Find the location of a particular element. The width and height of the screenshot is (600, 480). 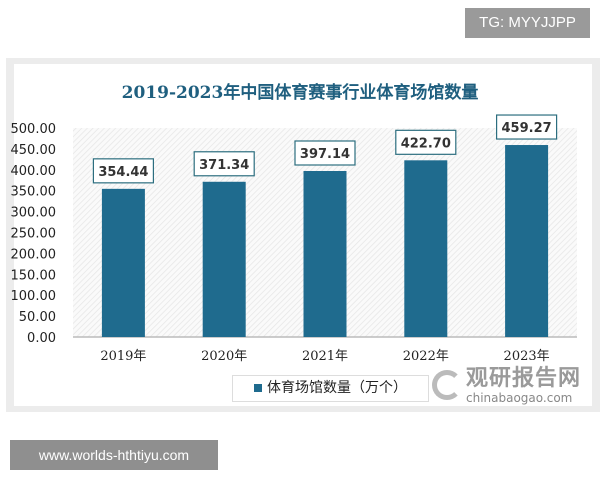

legend-label: 体育场馆数量（万个） is located at coordinates (337, 388).